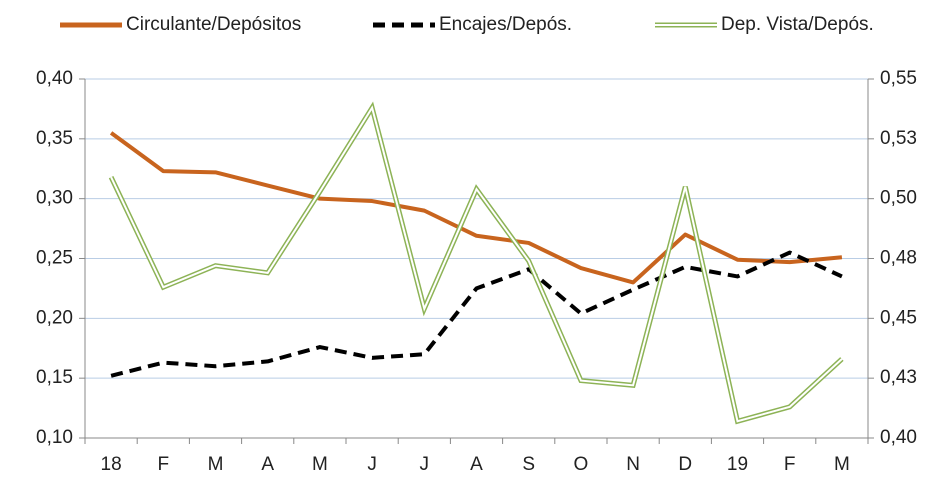 The height and width of the screenshot is (481, 941). Describe the element at coordinates (54, 78) in the screenshot. I see `y-tick-label: 0,40` at that location.